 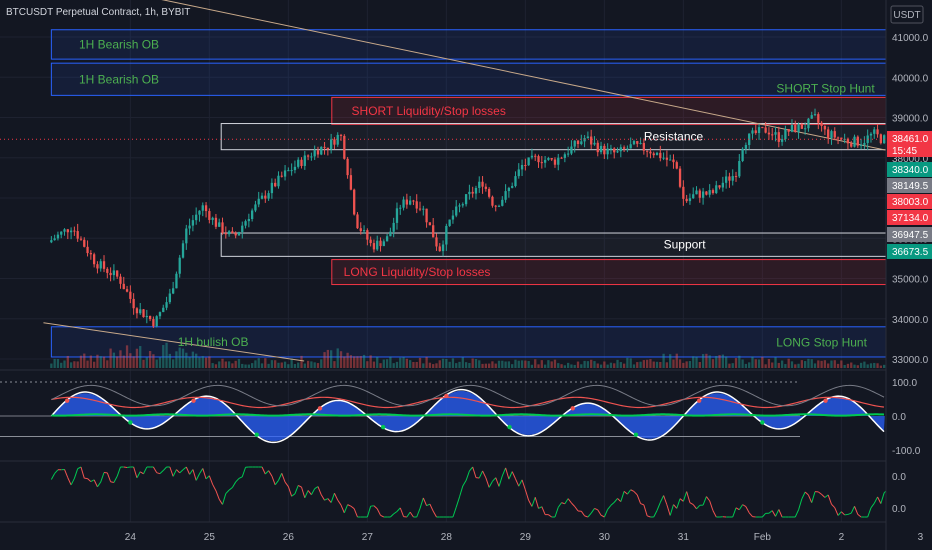 What do you see at coordinates (469, 492) in the screenshot?
I see `lower-indicator-pane` at bounding box center [469, 492].